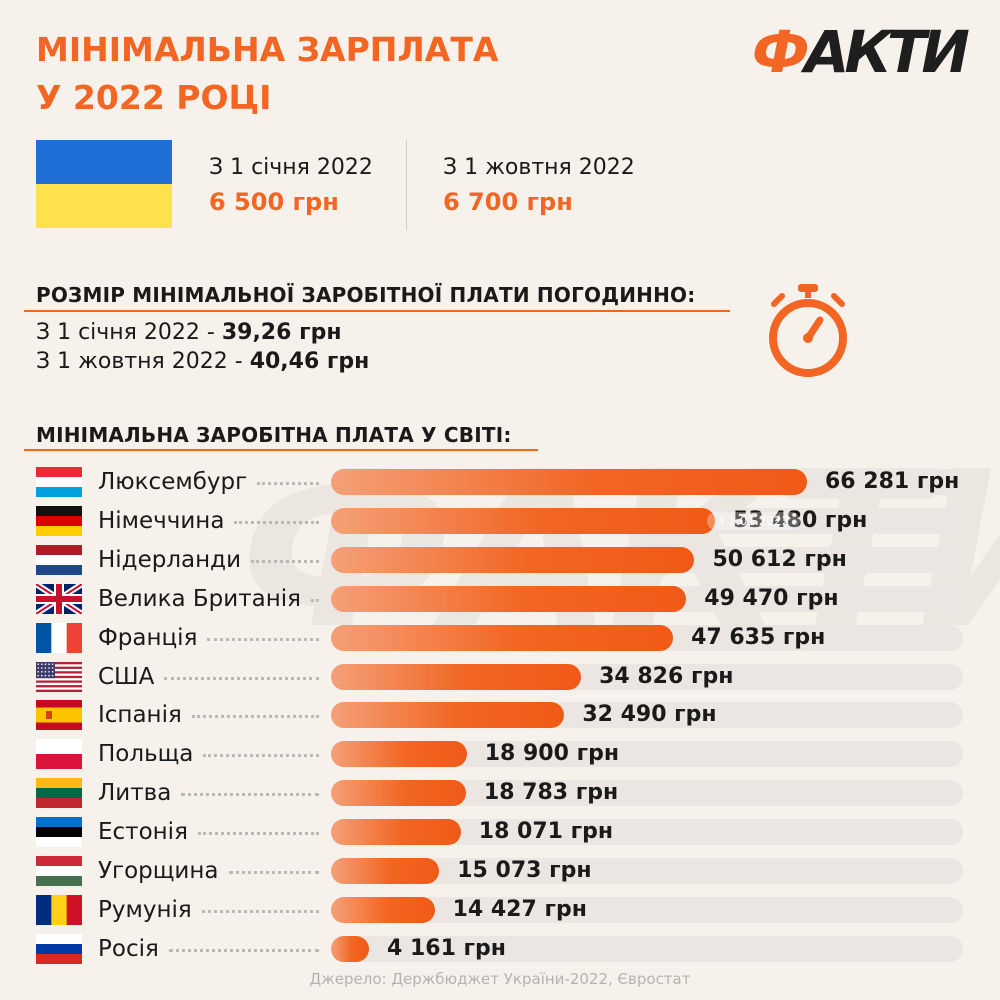 The image size is (1000, 1000). I want to click on chart-row: Росія 4 161 грн, so click(500, 948).